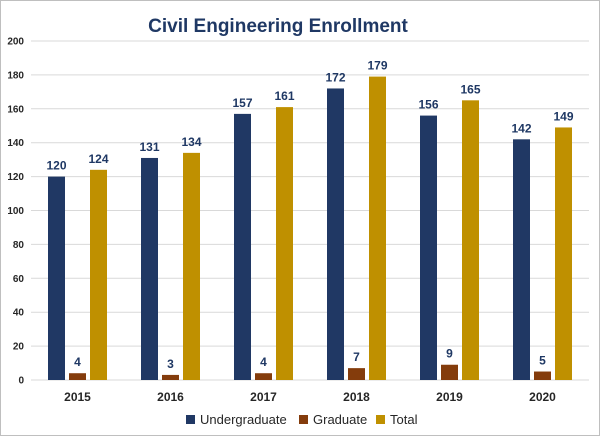 The height and width of the screenshot is (436, 600). What do you see at coordinates (404, 419) in the screenshot?
I see `legend-label: Total` at bounding box center [404, 419].